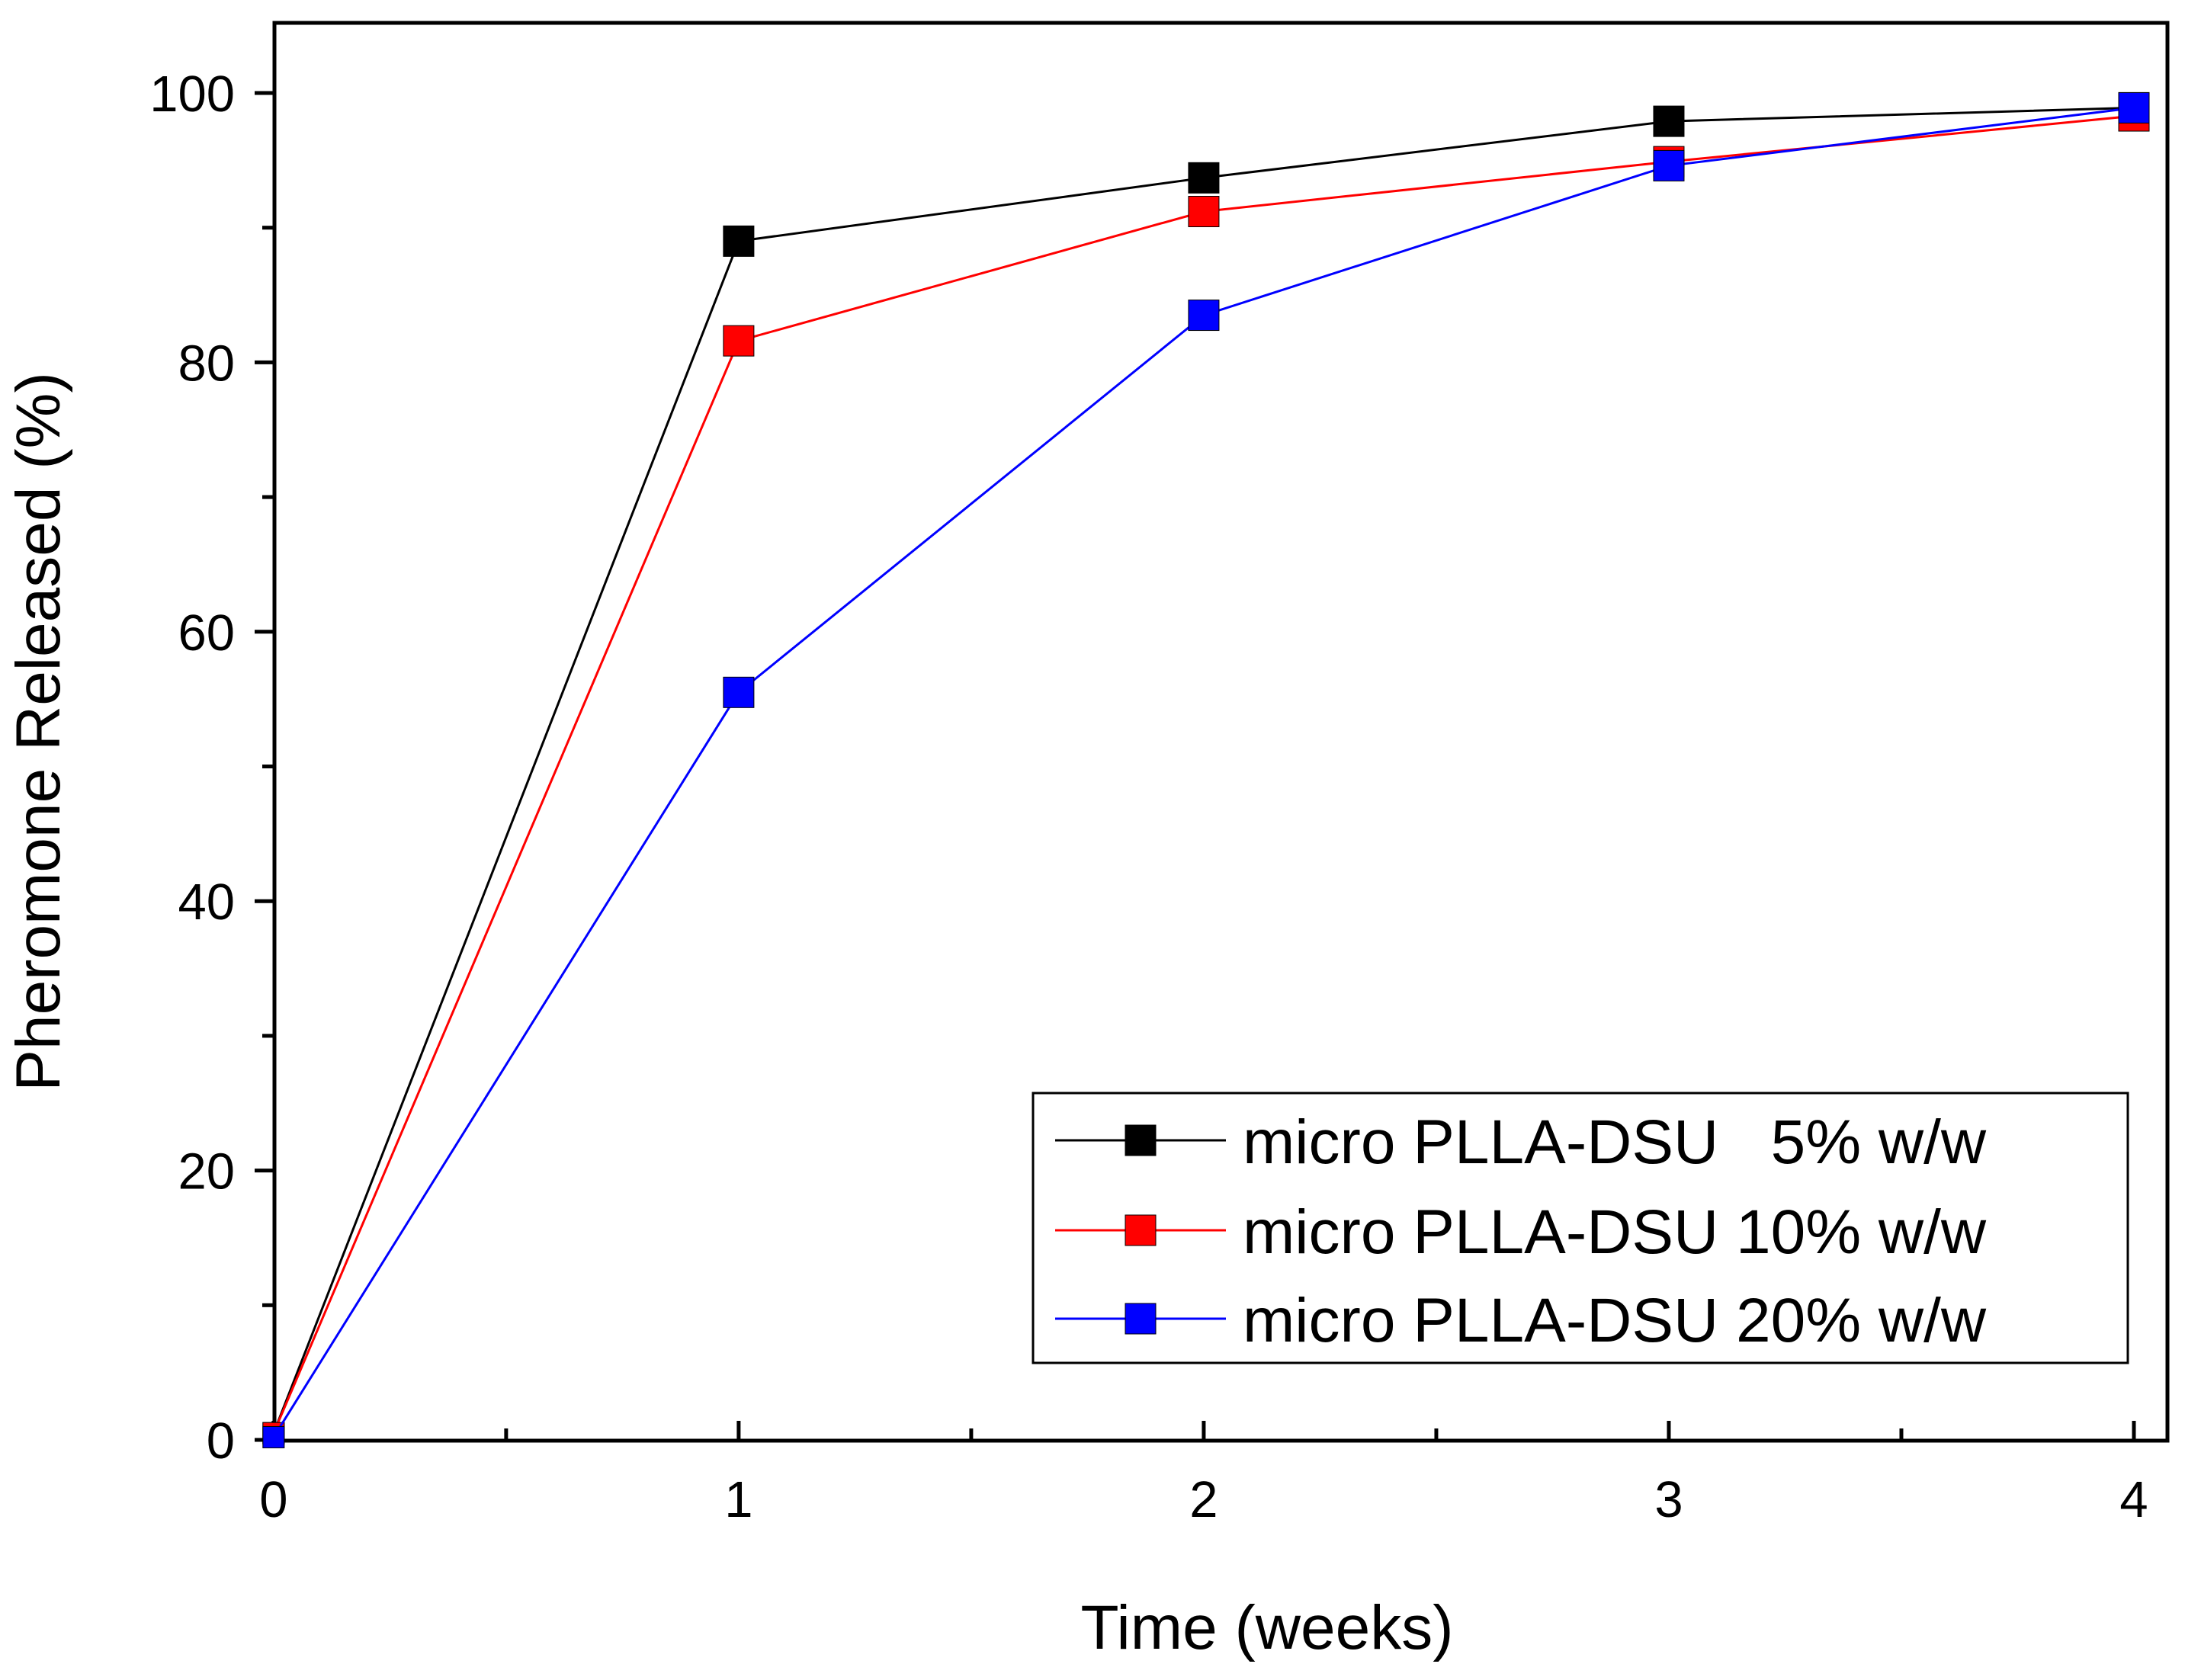 The image size is (2201, 1680). I want to click on y-tick-label: 80, so click(206, 363).